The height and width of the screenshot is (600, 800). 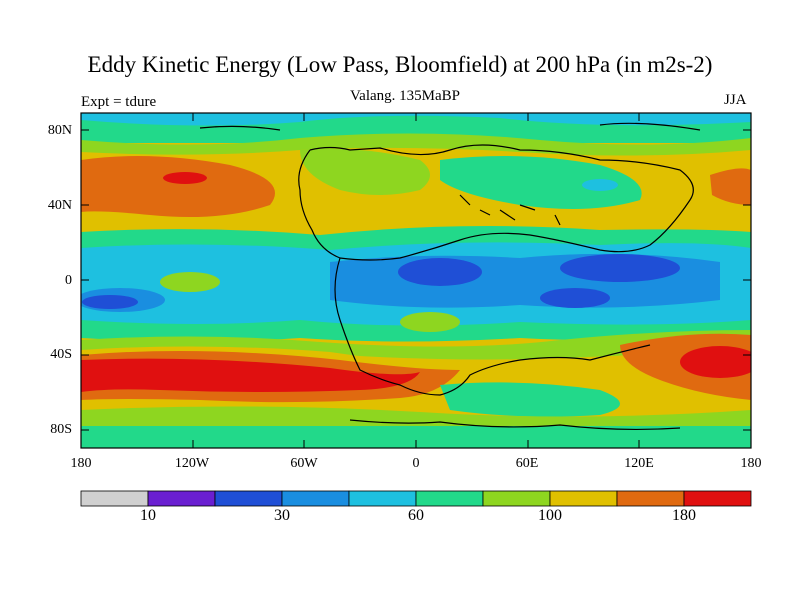 I want to click on tropical-blue-west, so click(x=440, y=272).